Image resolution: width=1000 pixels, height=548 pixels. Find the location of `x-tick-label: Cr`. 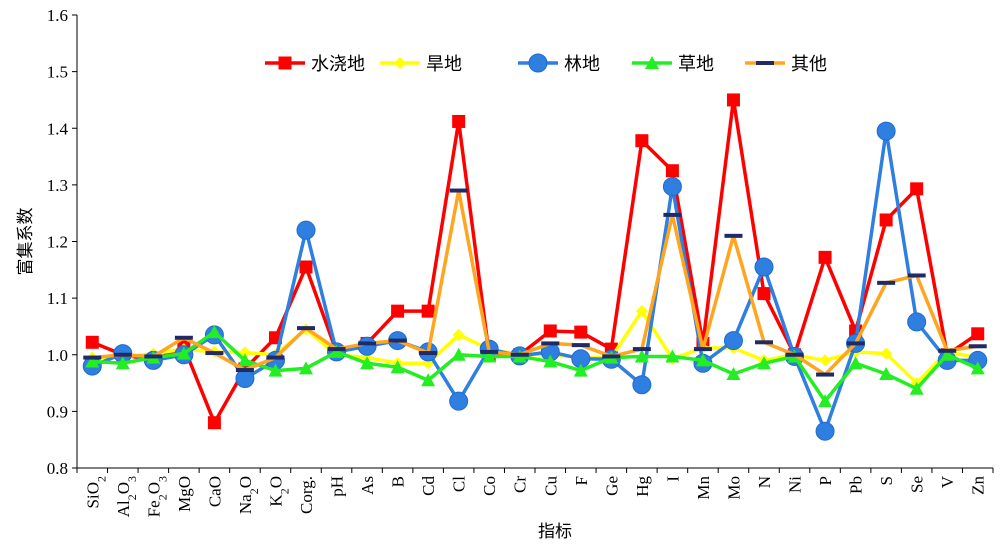

x-tick-label: Cr is located at coordinates (520, 484).